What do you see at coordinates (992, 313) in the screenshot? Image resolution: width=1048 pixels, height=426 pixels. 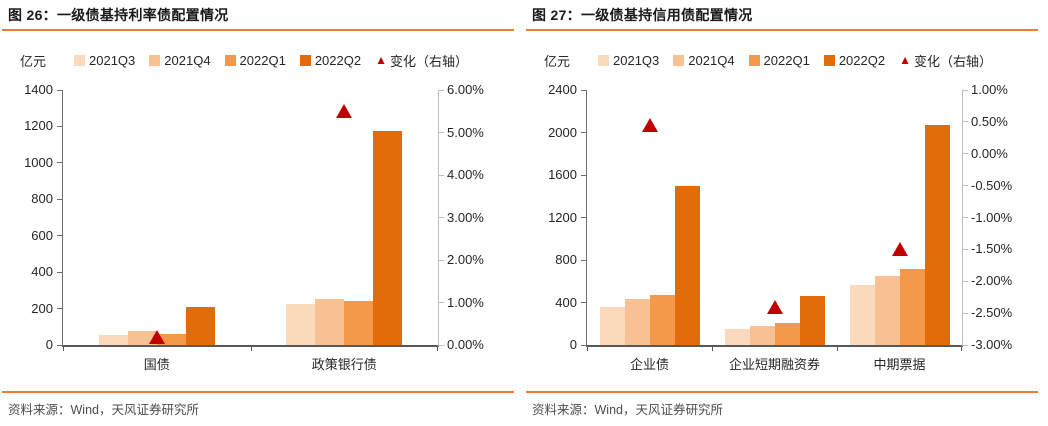 I see `y-axis-label-right: -2.50%` at bounding box center [992, 313].